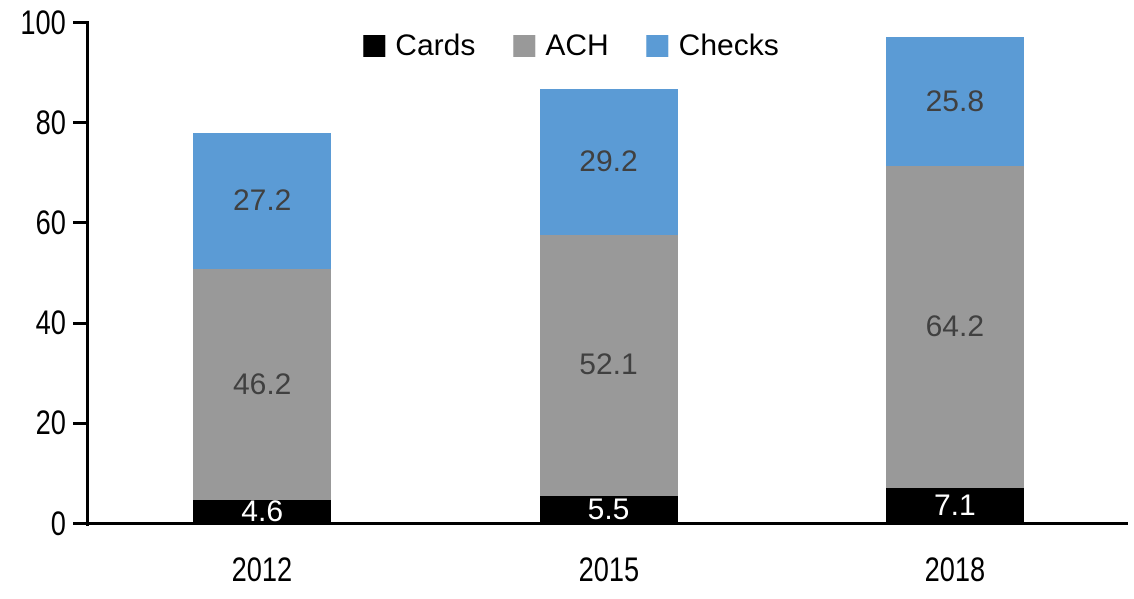 The width and height of the screenshot is (1134, 599). I want to click on x-axis-label-text: 2015, so click(608, 570).